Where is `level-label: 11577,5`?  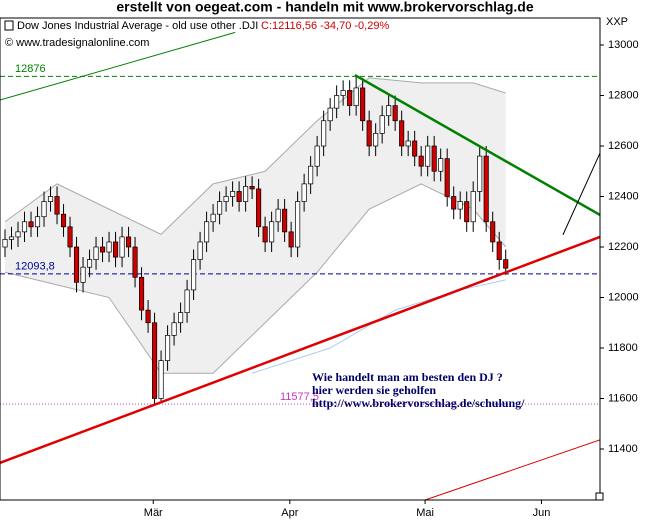
level-label: 11577,5 is located at coordinates (299, 397).